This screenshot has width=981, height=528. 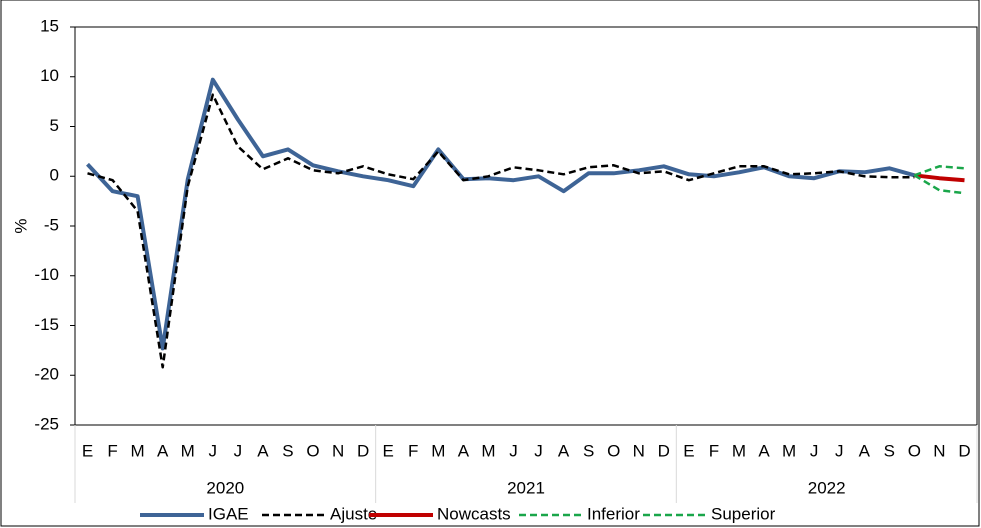 I want to click on year-label: 2022, so click(x=827, y=487).